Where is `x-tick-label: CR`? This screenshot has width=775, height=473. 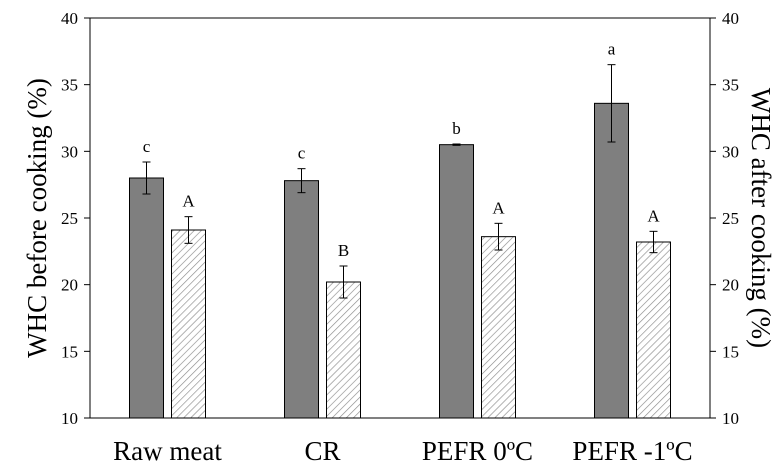
x-tick-label: CR is located at coordinates (322, 451).